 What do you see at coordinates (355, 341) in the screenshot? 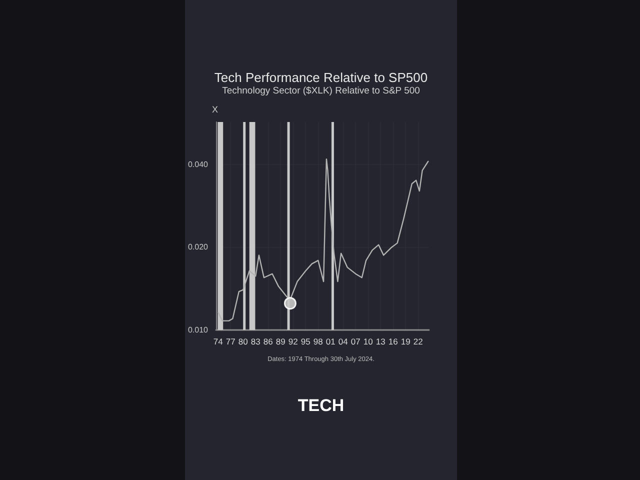
I see `x-tick-label: 07` at bounding box center [355, 341].